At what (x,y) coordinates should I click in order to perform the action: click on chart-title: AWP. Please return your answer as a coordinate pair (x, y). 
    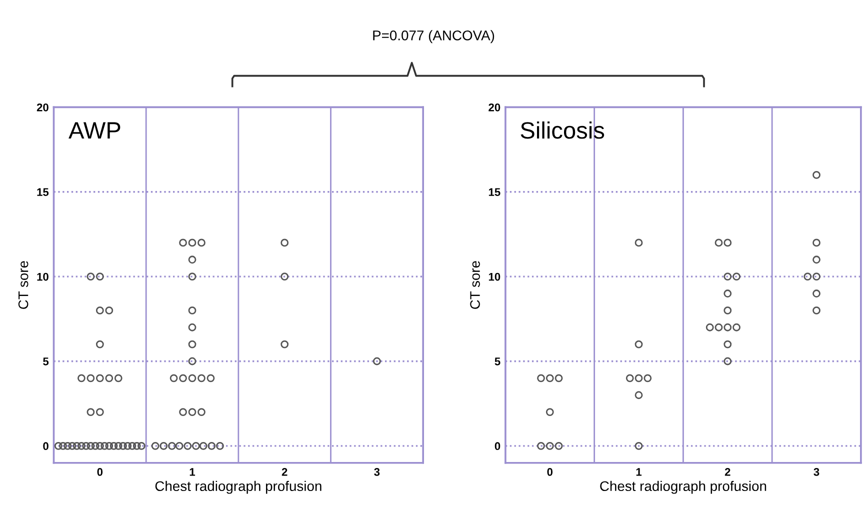
    Looking at the image, I should click on (94, 130).